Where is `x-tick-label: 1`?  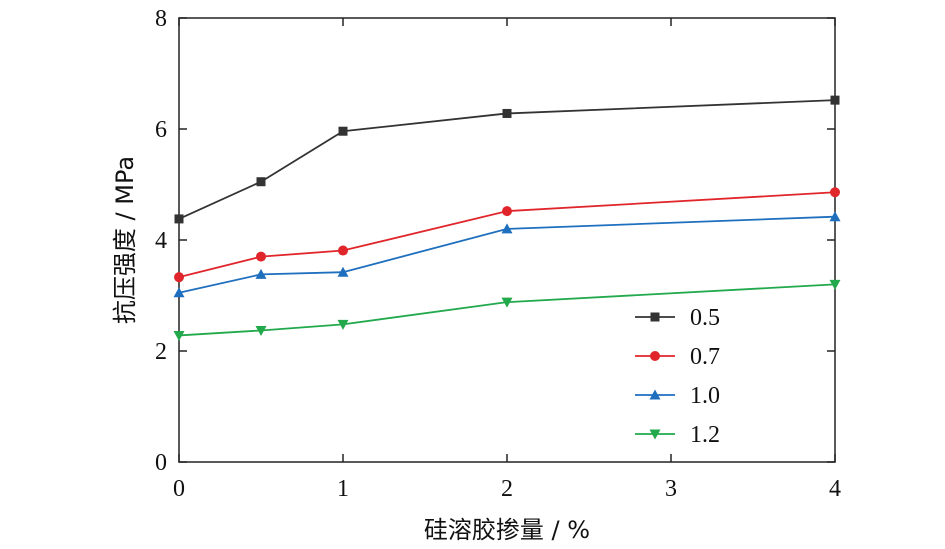
x-tick-label: 1 is located at coordinates (343, 489).